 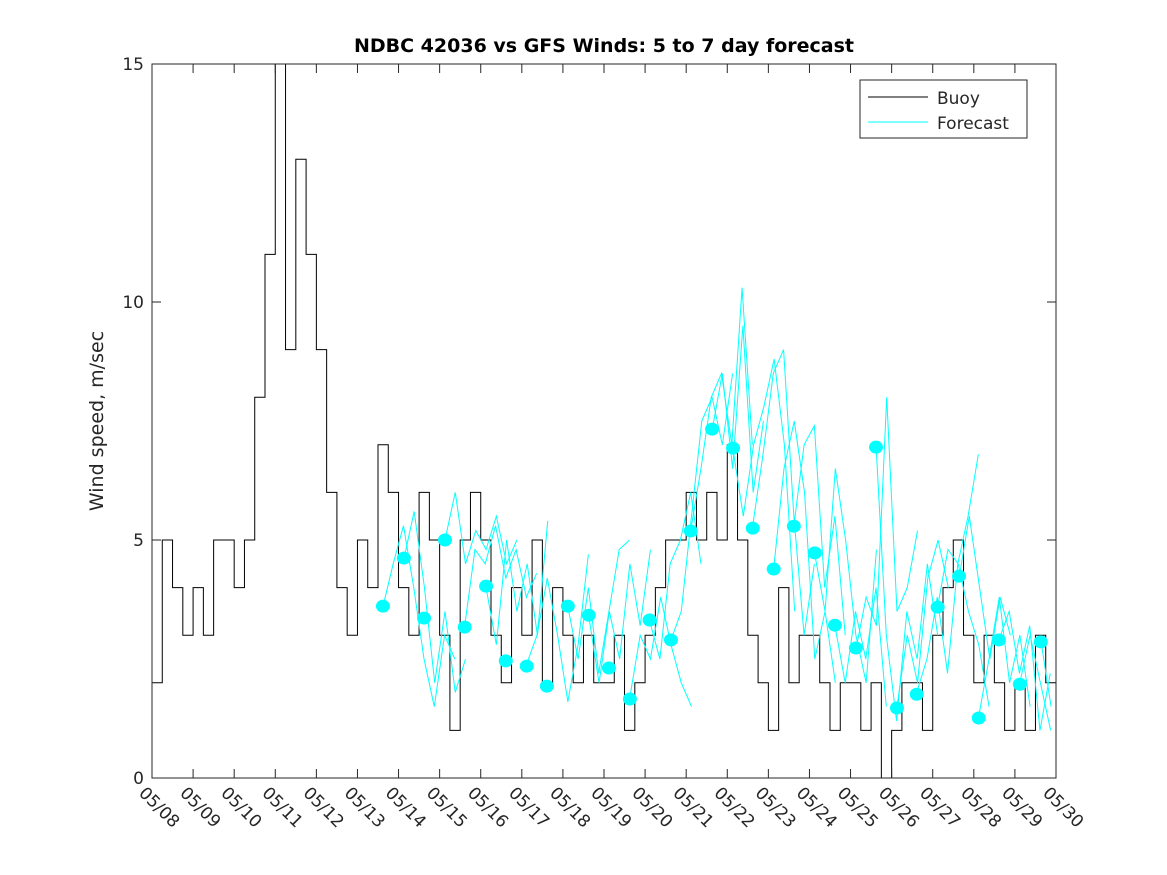 What do you see at coordinates (898, 807) in the screenshot?
I see `x-tick-label-18: 05/26` at bounding box center [898, 807].